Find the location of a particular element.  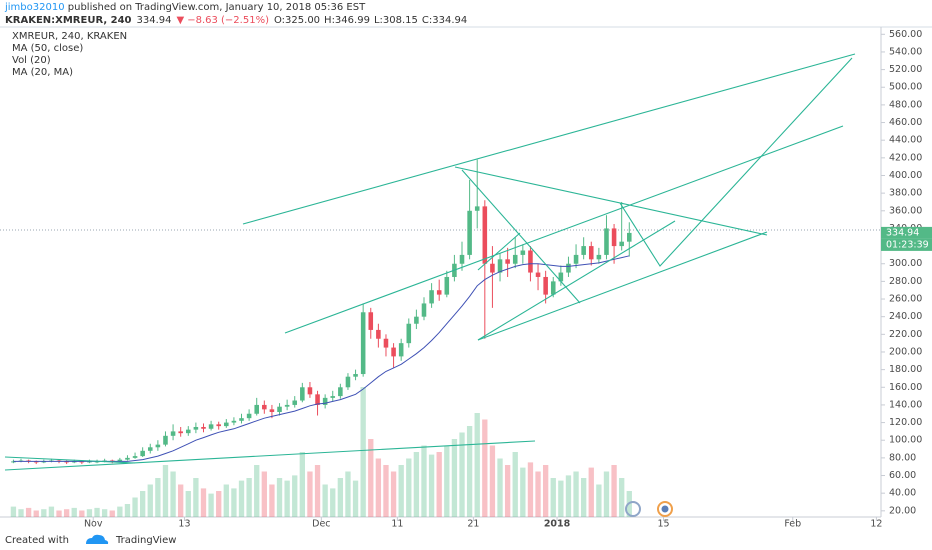

y-tick-label: 160.00 is located at coordinates (905, 387).